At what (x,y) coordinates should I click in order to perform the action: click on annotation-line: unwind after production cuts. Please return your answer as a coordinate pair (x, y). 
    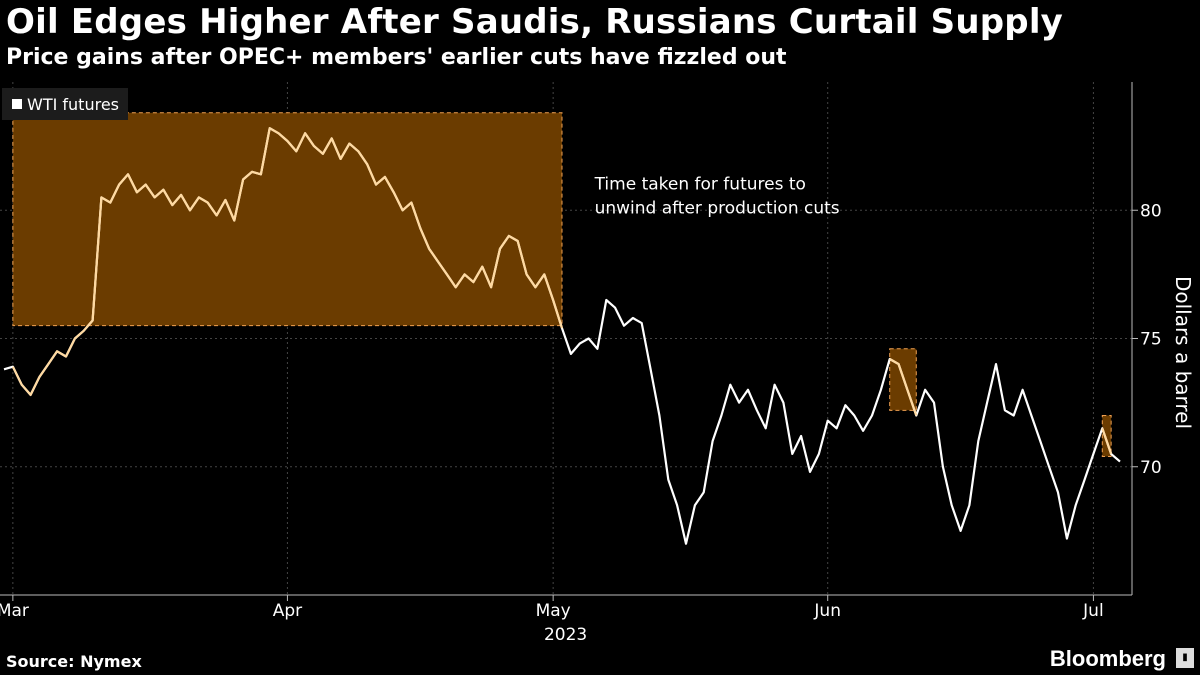
    Looking at the image, I should click on (717, 209).